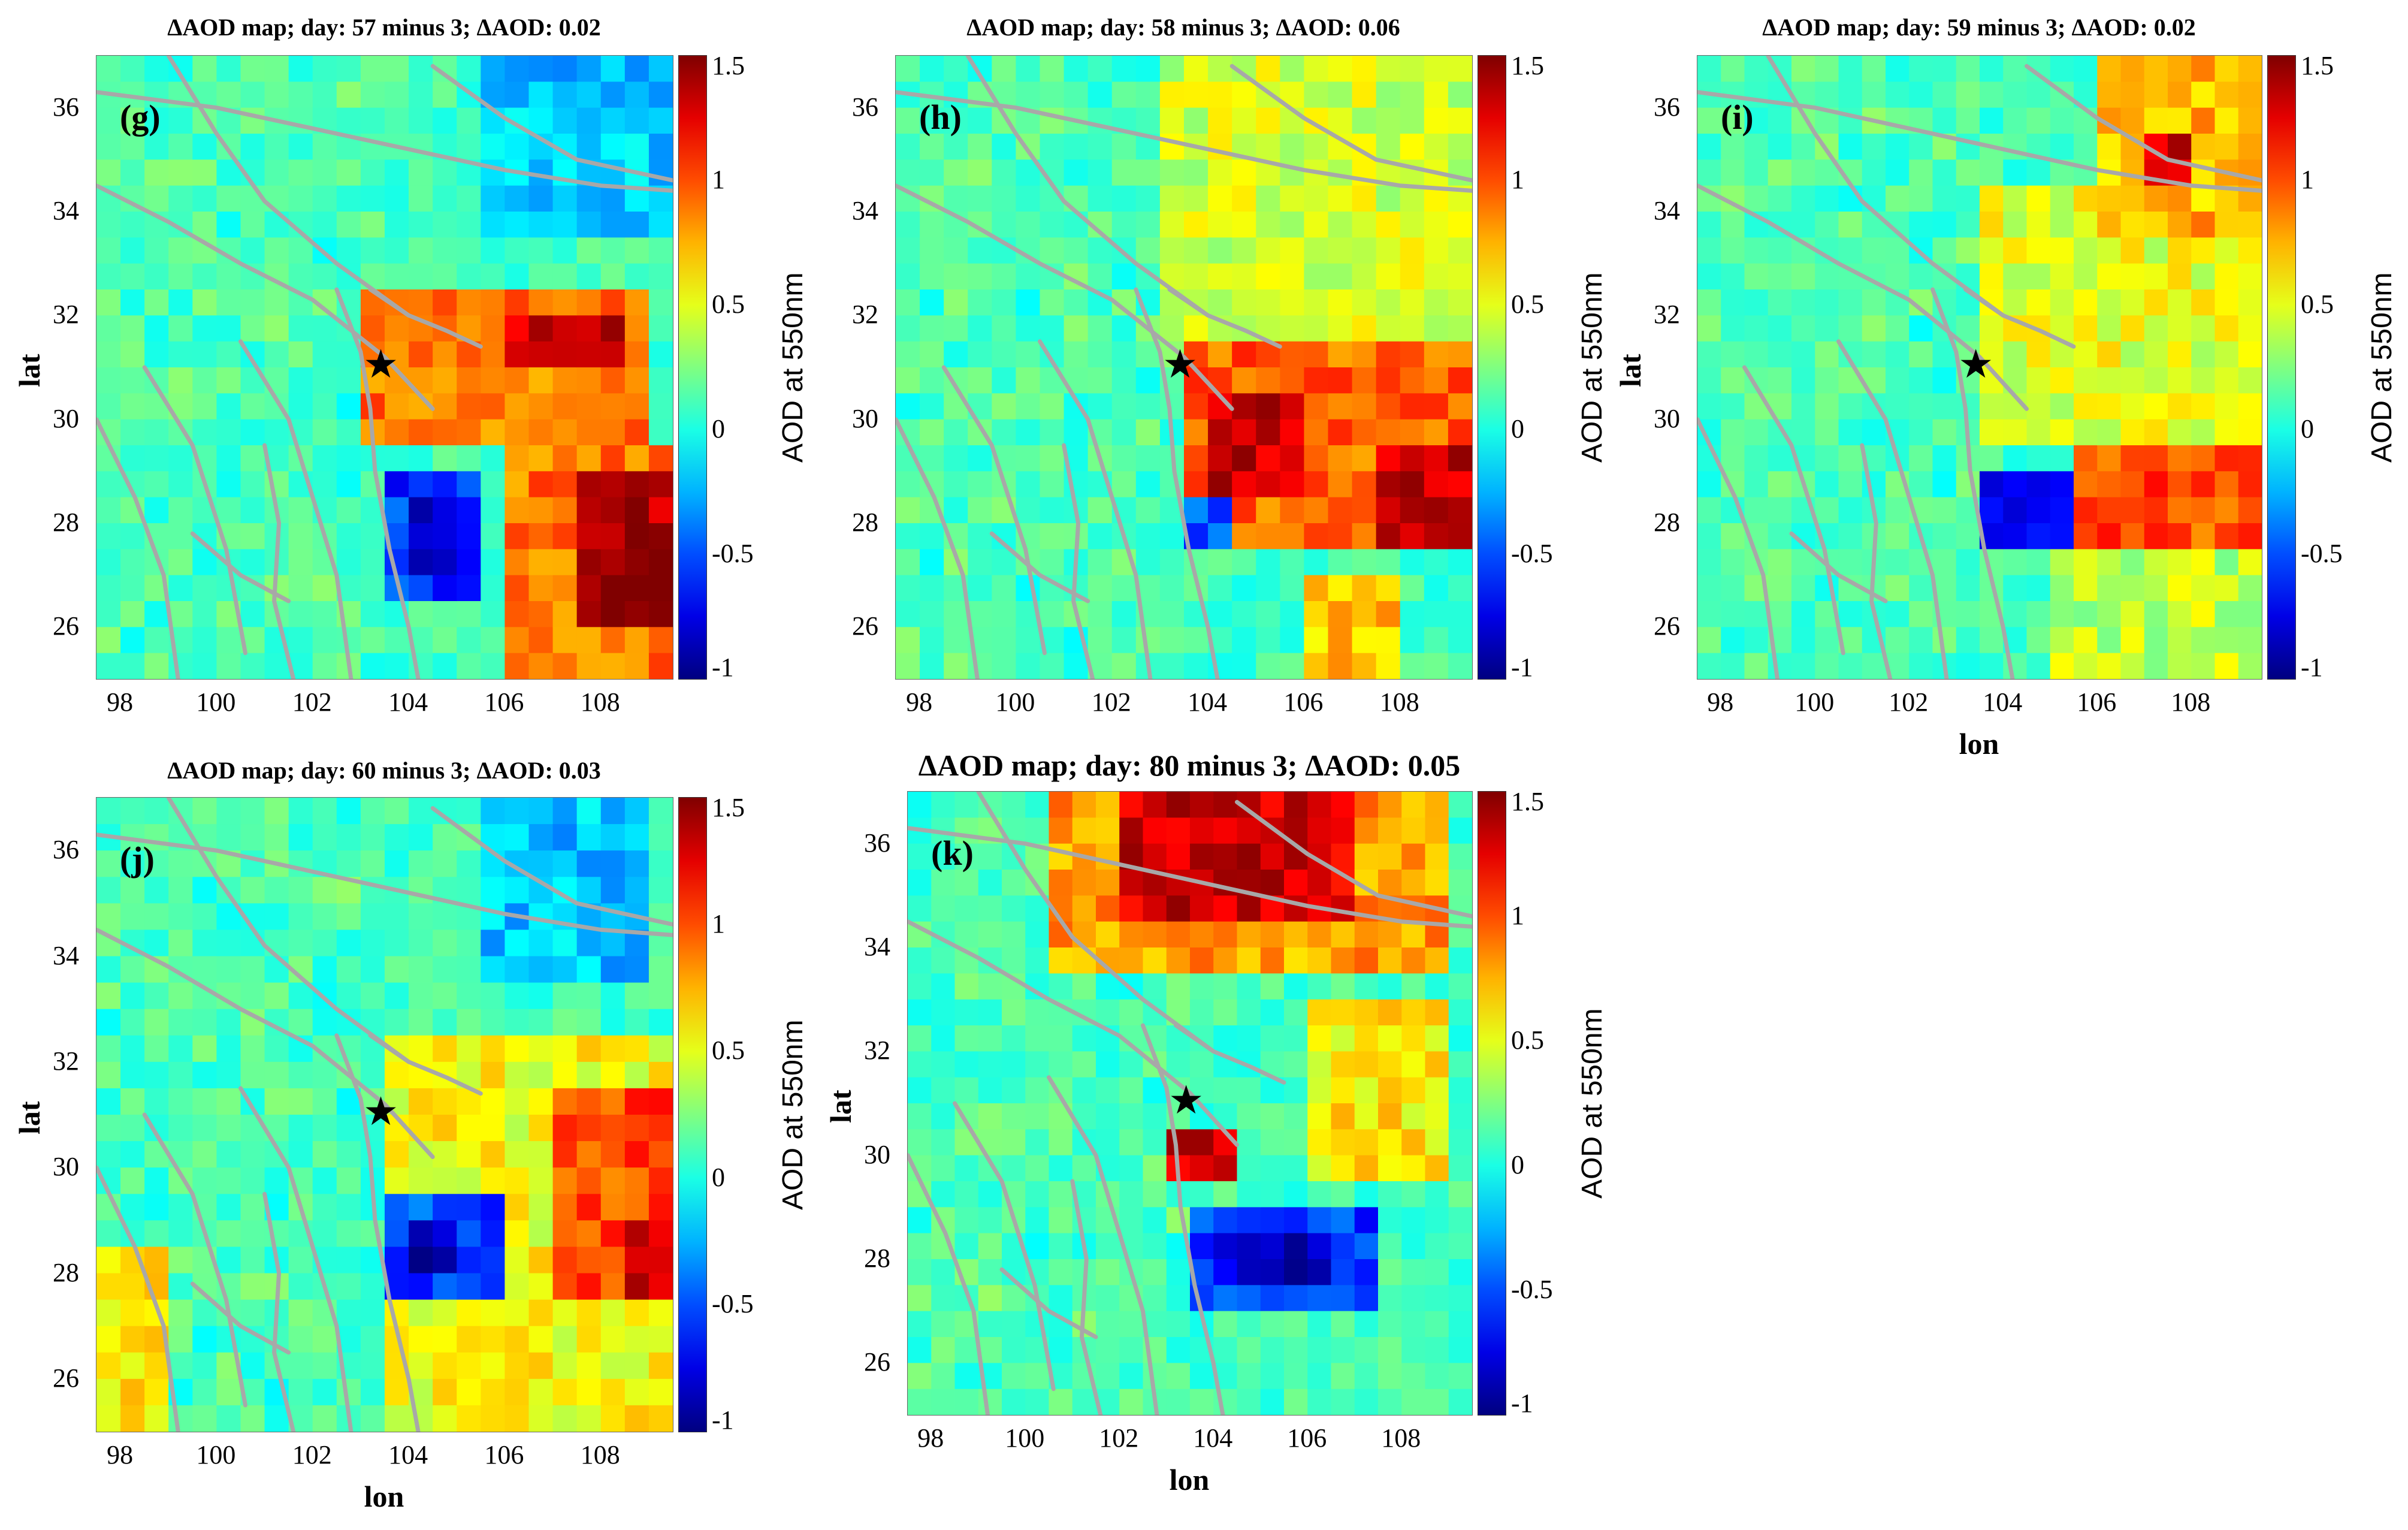 The height and width of the screenshot is (1530, 2408). I want to click on panel-g-colorbar-tick: 0.5, so click(728, 304).